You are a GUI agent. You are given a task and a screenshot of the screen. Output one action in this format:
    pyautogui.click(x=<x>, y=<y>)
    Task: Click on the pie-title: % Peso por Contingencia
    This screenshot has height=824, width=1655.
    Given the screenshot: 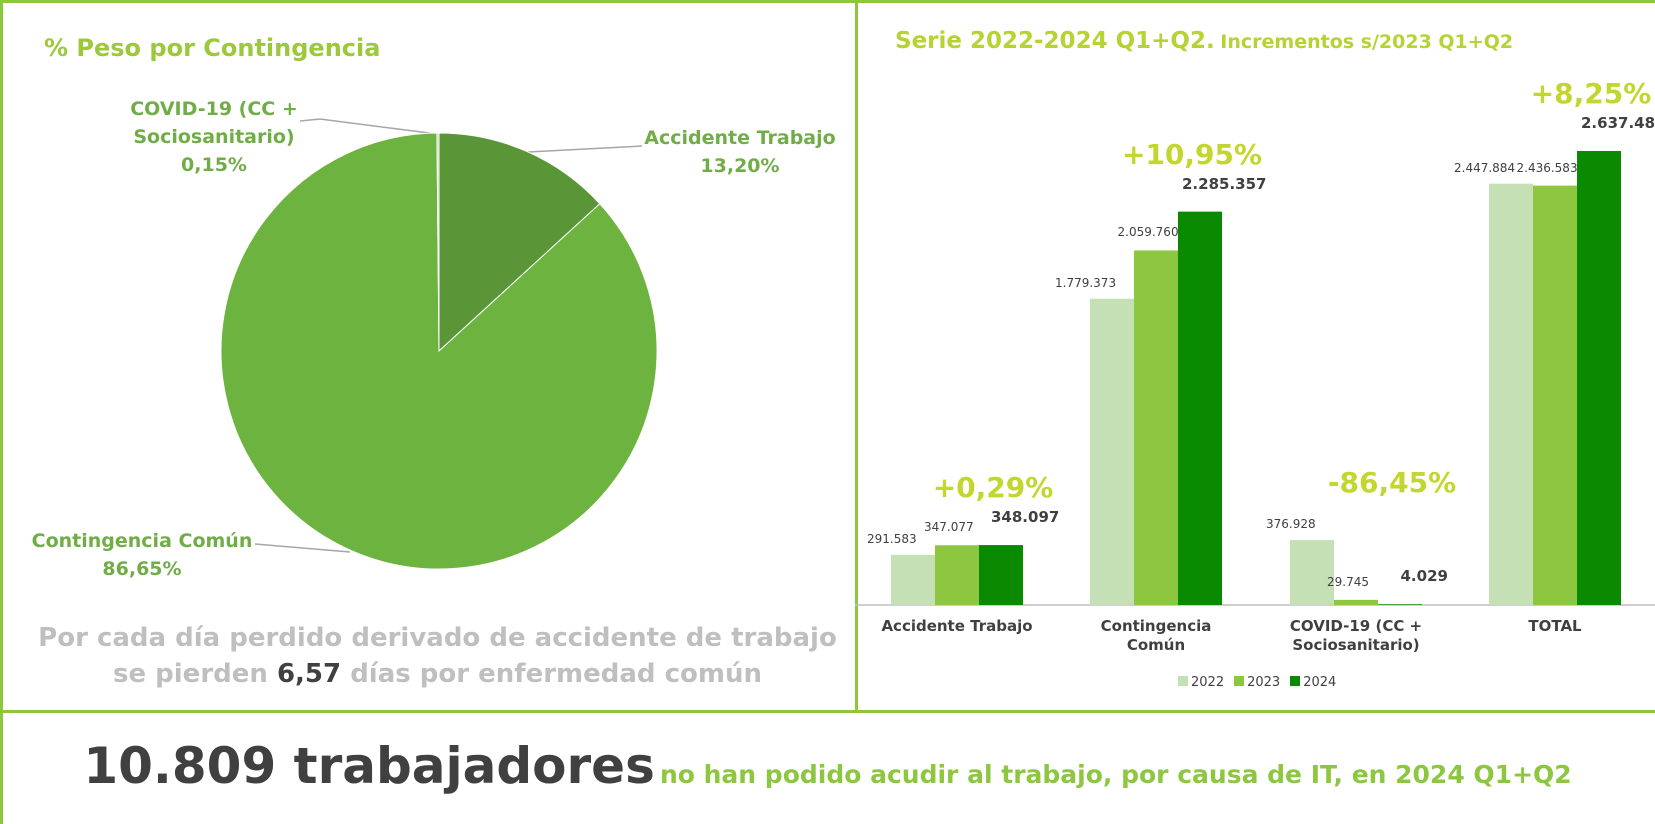 What is the action you would take?
    pyautogui.click(x=212, y=48)
    